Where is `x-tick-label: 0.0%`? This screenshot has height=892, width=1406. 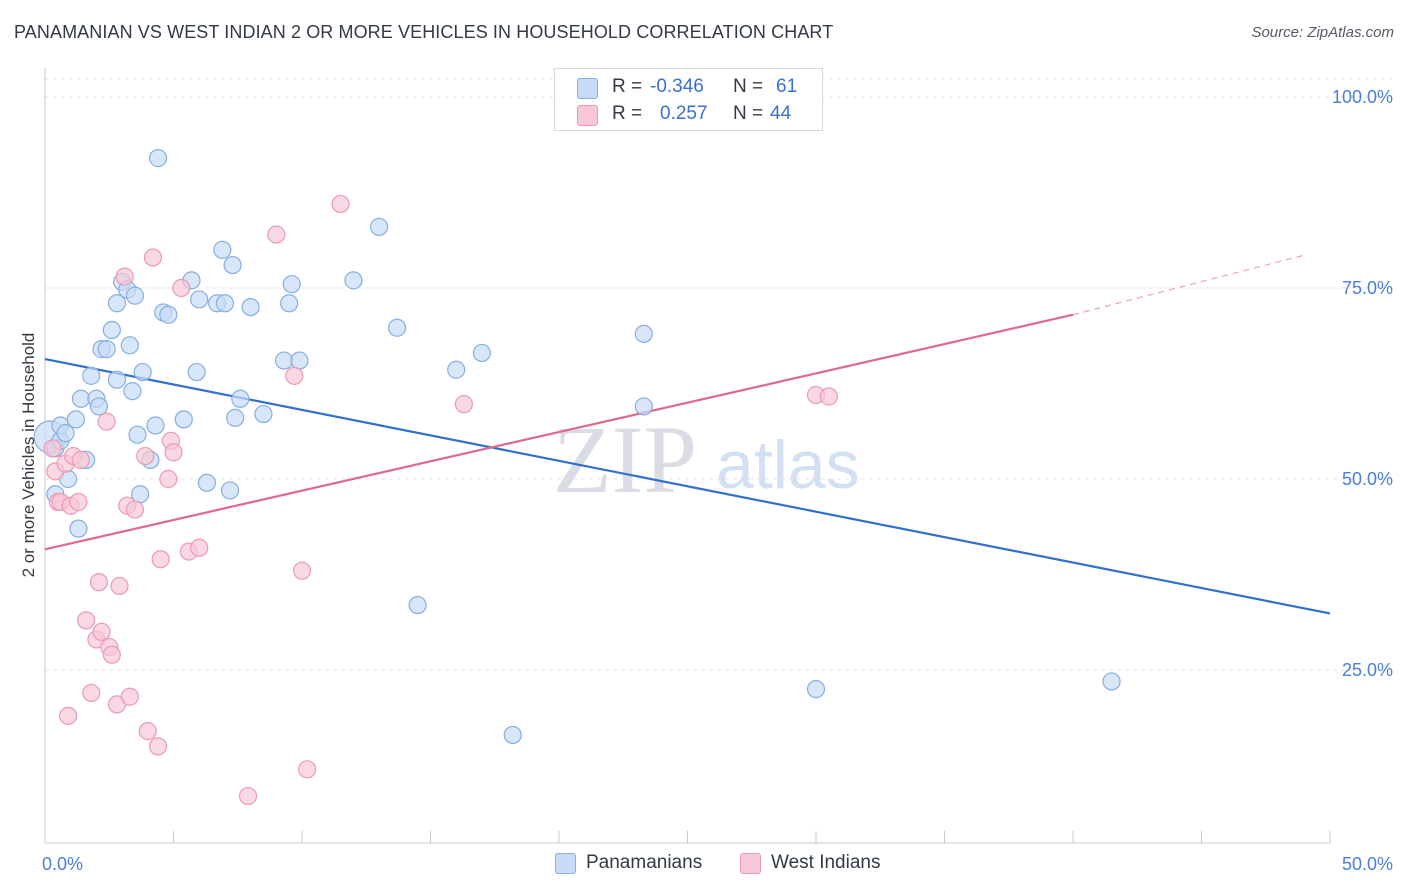
x-tick-label: 0.0% is located at coordinates (62, 864).